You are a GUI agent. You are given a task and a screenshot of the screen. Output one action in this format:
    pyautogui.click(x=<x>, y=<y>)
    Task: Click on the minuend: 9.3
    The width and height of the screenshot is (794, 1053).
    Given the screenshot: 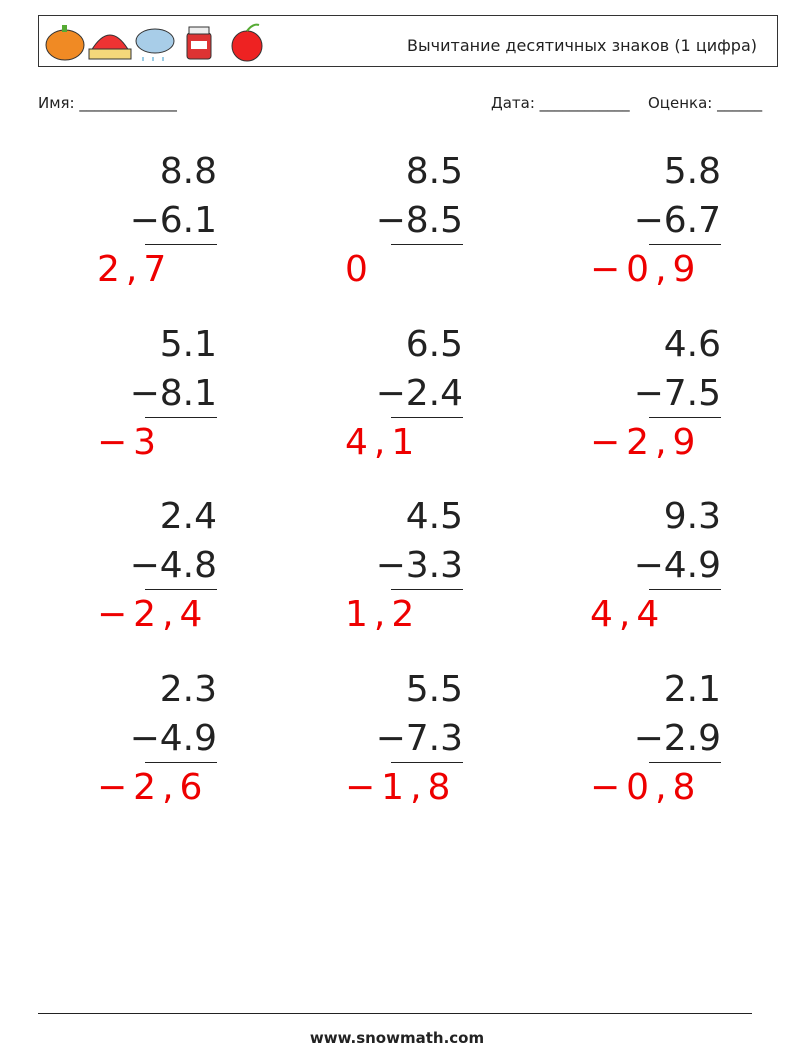 What is the action you would take?
    pyautogui.click(x=692, y=516)
    